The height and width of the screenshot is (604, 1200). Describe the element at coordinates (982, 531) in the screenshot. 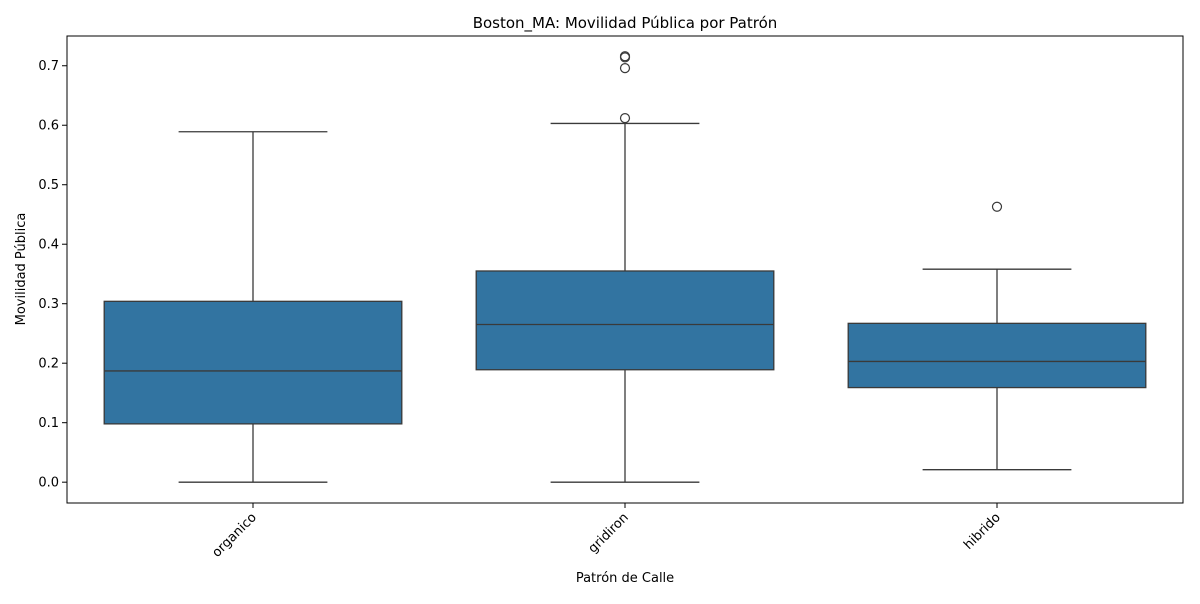

I see `x-tick-label-hibrido: hibrido` at that location.